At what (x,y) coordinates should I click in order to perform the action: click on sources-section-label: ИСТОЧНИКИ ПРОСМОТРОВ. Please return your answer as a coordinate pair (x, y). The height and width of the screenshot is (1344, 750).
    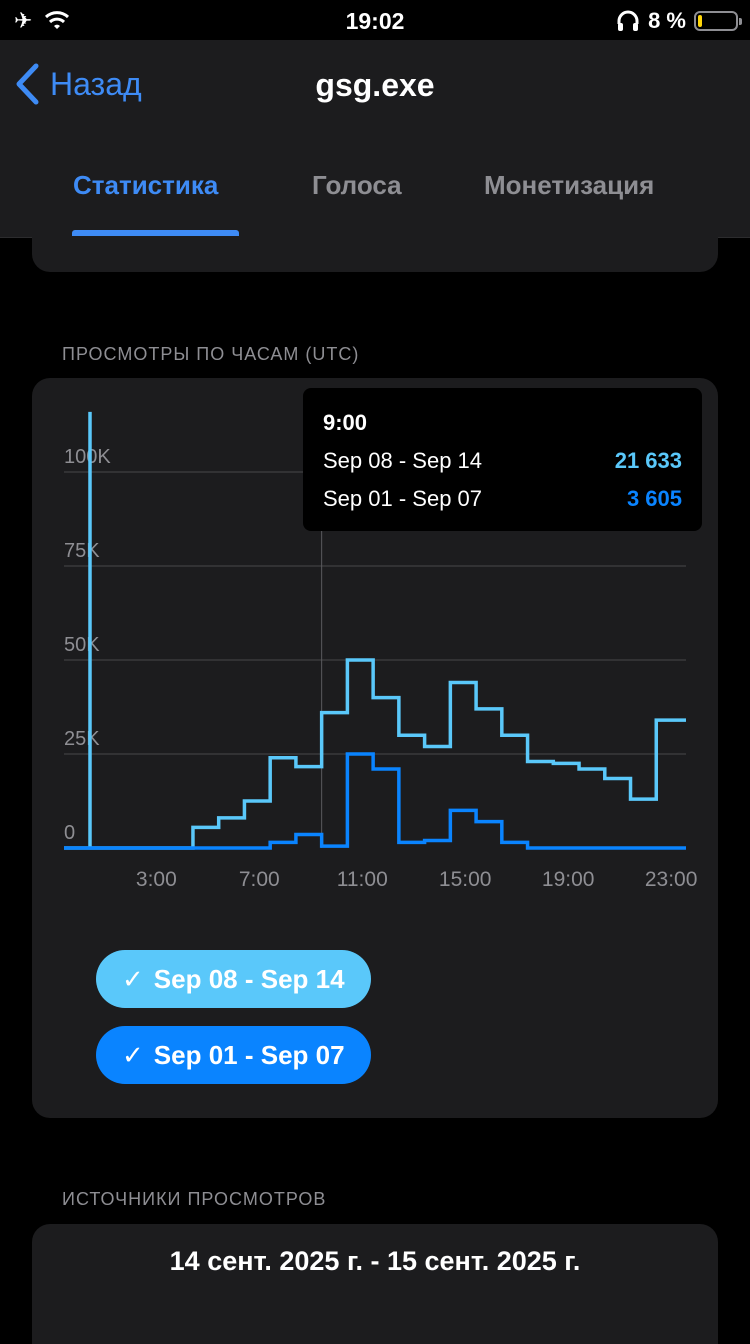
    Looking at the image, I should click on (194, 1199).